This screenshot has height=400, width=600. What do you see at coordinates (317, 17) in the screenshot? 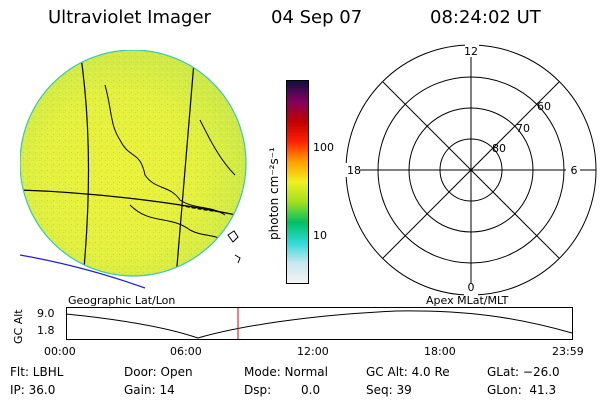
I see `date-label: 04 Sep 07` at bounding box center [317, 17].